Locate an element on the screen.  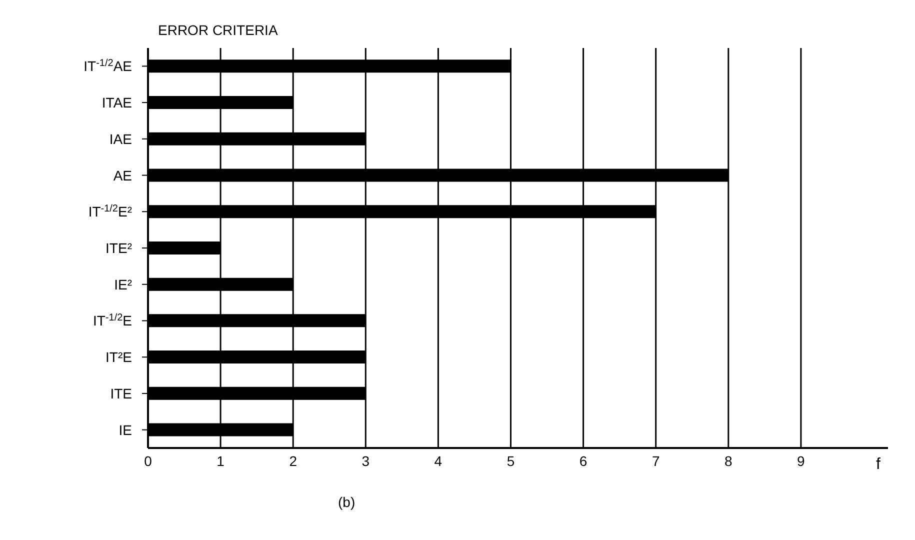
x-axis-title: f is located at coordinates (878, 465).